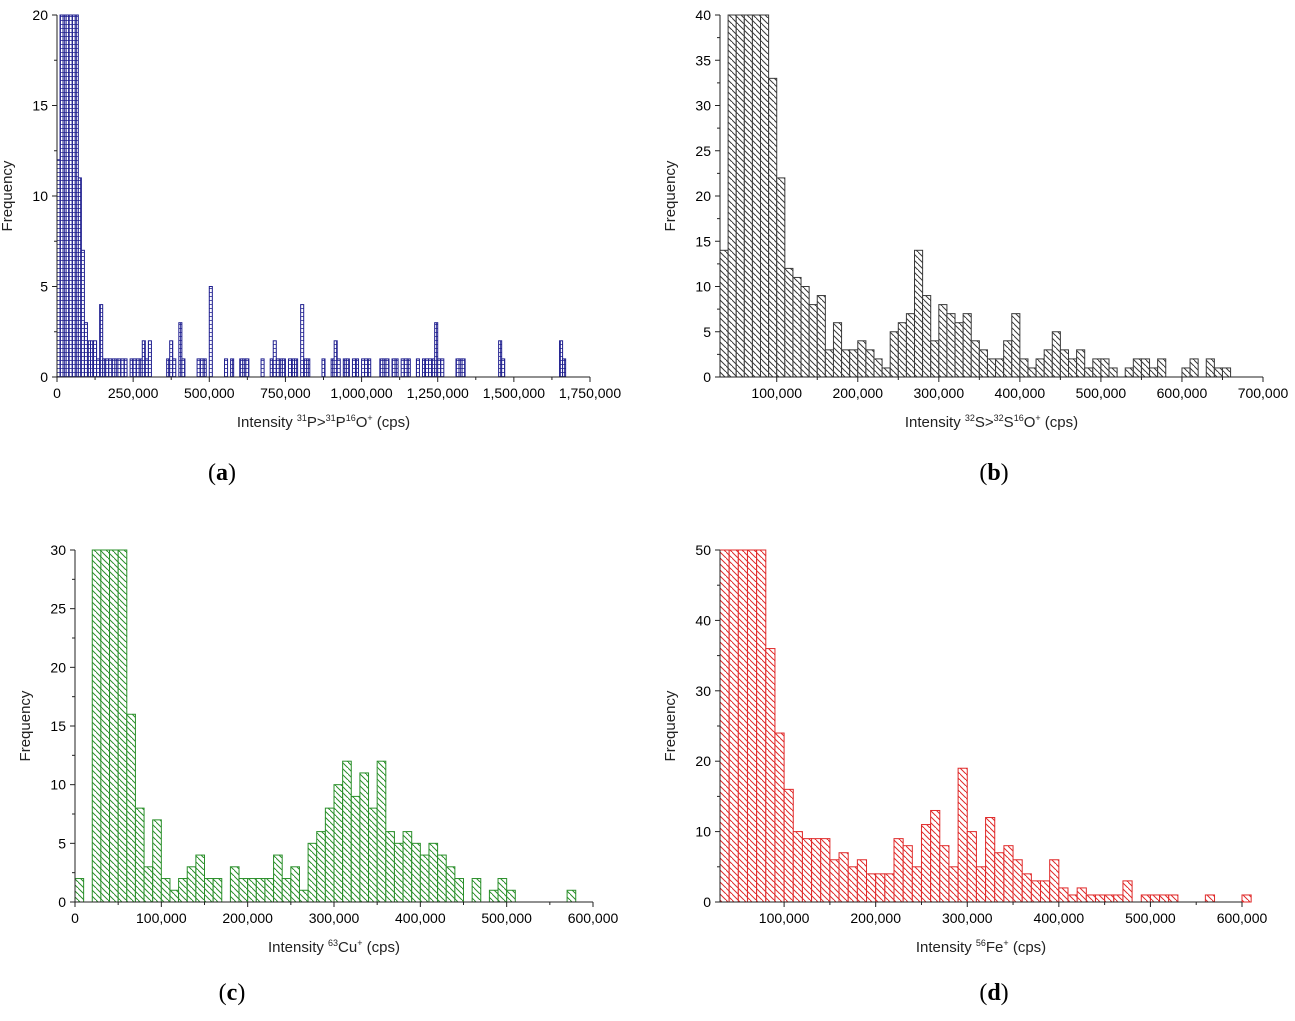  I want to click on y-tick-label: 5, so click(62, 843).